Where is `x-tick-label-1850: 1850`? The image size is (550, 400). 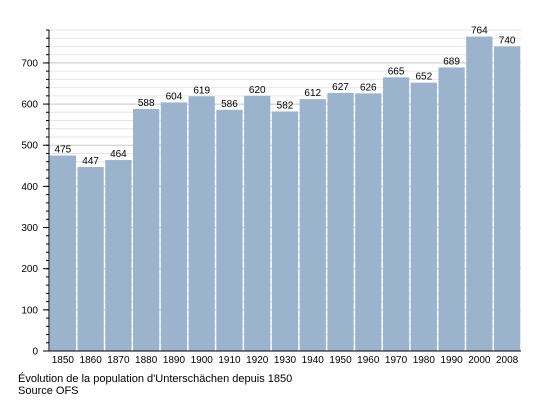
x-tick-label-1850: 1850 is located at coordinates (63, 360).